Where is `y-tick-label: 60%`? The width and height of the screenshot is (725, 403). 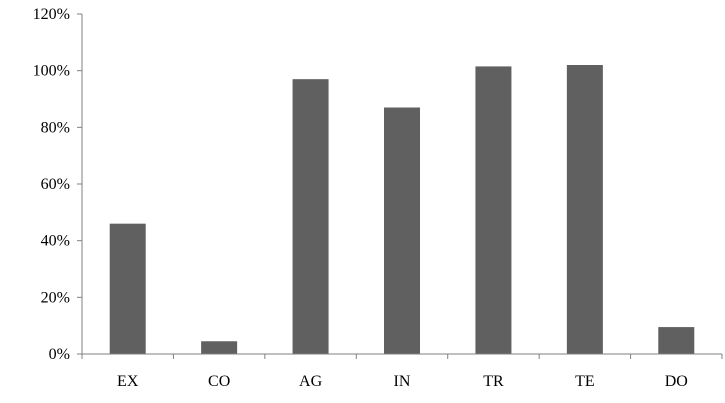
y-tick-label: 60% is located at coordinates (55, 184).